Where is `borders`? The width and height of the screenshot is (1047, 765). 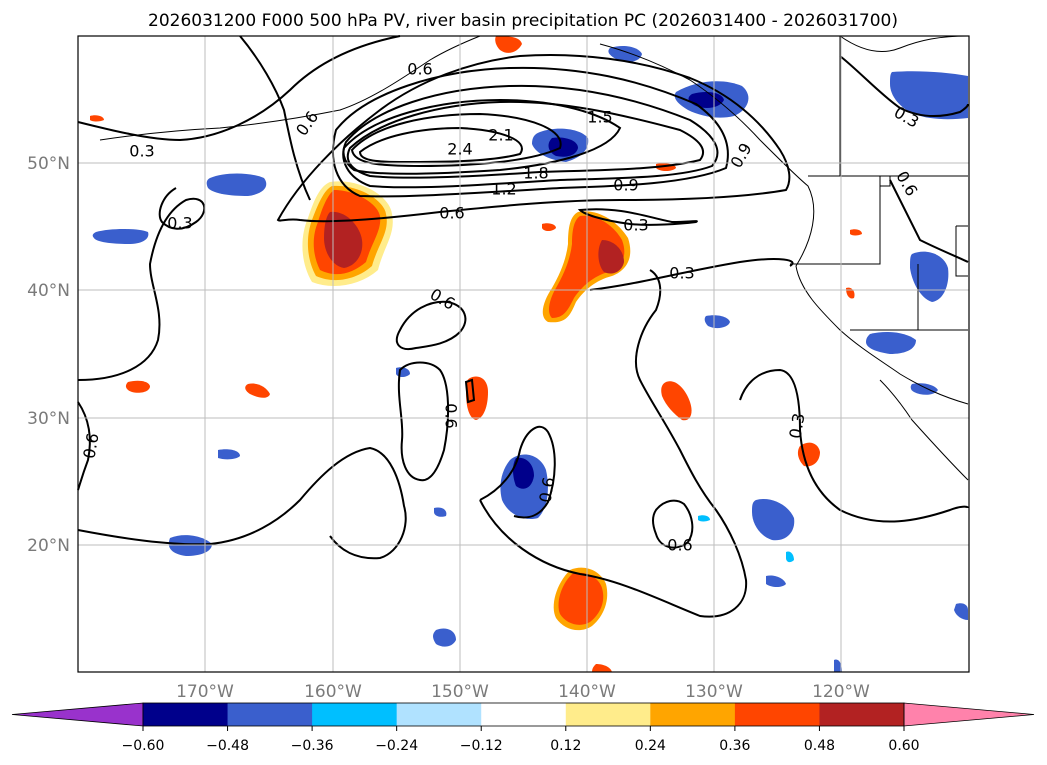 borders is located at coordinates (879, 183).